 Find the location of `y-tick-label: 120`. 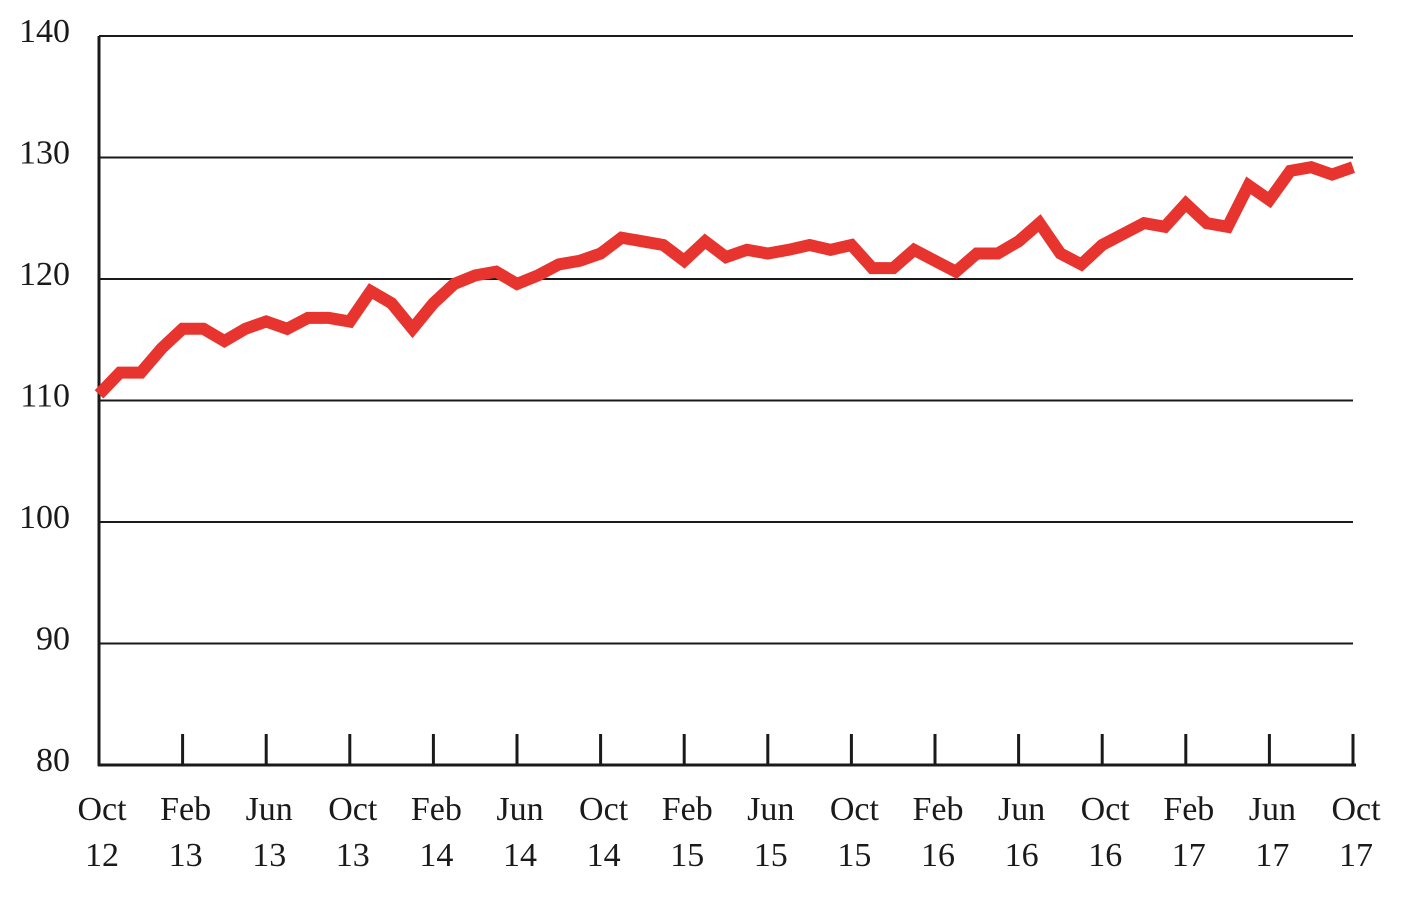

y-tick-label: 120 is located at coordinates (44, 274).